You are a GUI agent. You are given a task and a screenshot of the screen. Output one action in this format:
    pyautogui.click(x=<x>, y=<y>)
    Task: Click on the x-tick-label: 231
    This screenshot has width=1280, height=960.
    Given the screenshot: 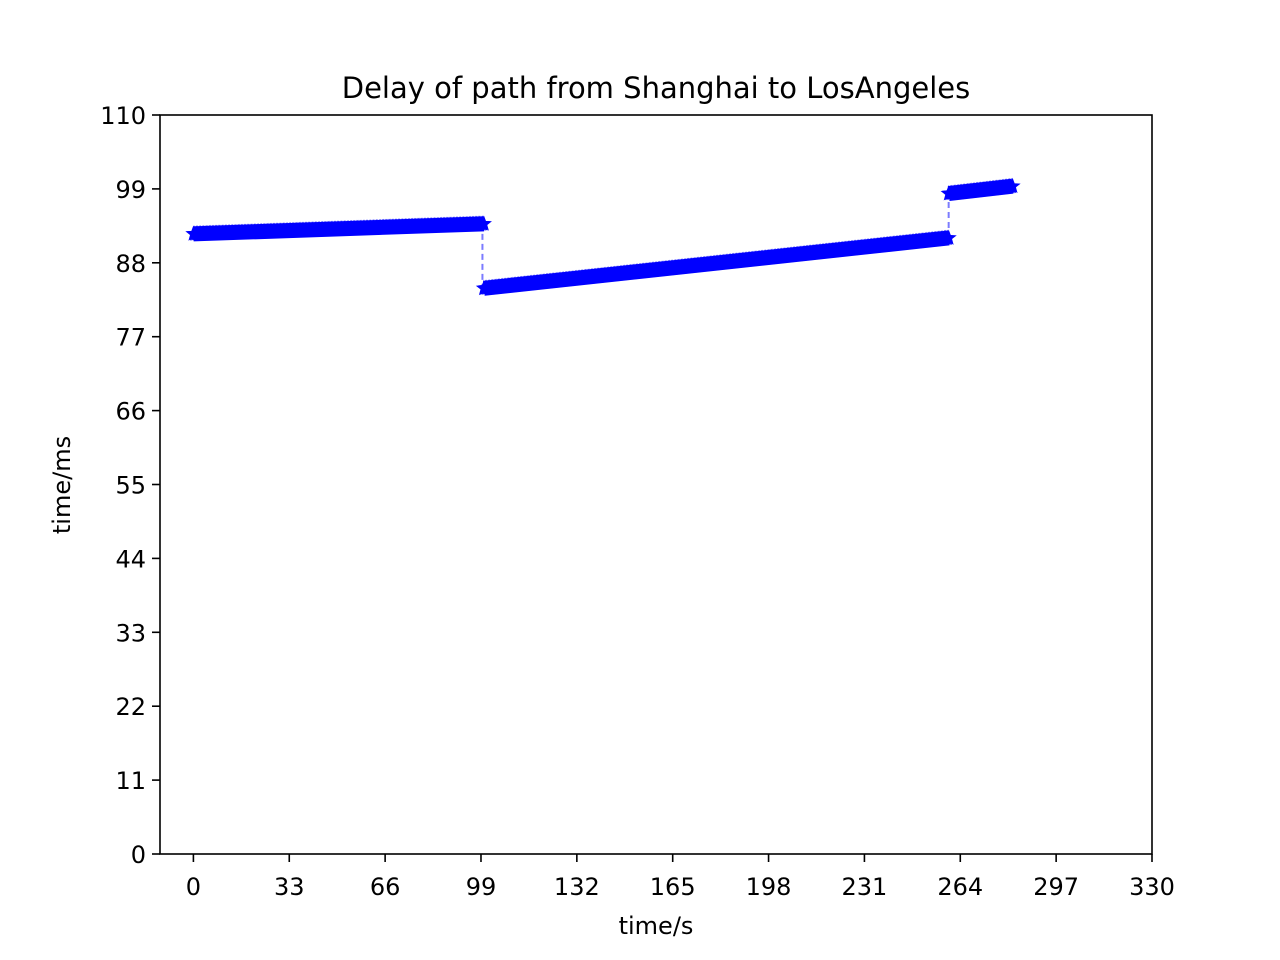 What is the action you would take?
    pyautogui.click(x=865, y=887)
    